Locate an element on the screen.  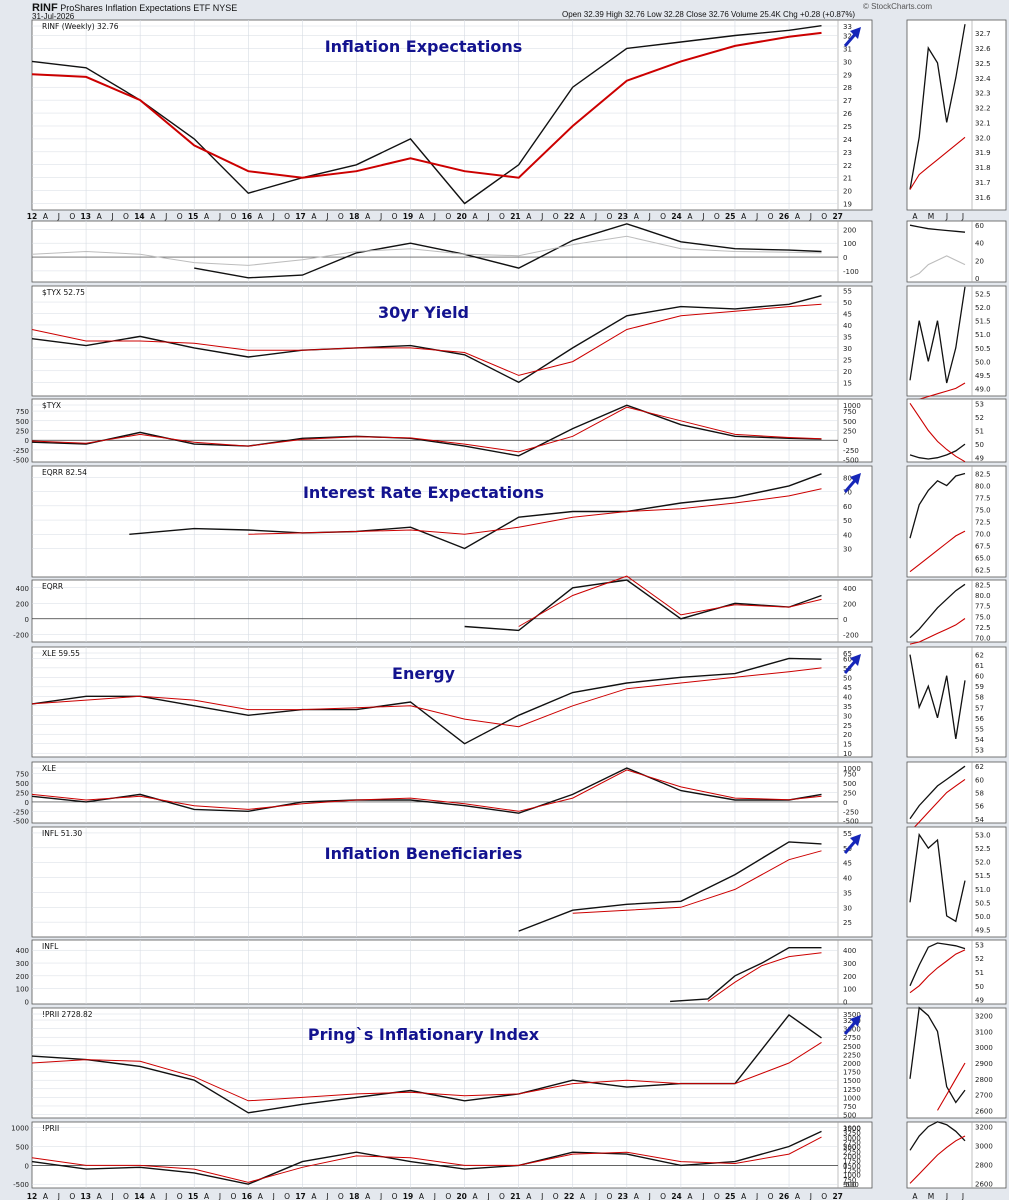
y-tick-label: 40 is located at coordinates (847, 535).